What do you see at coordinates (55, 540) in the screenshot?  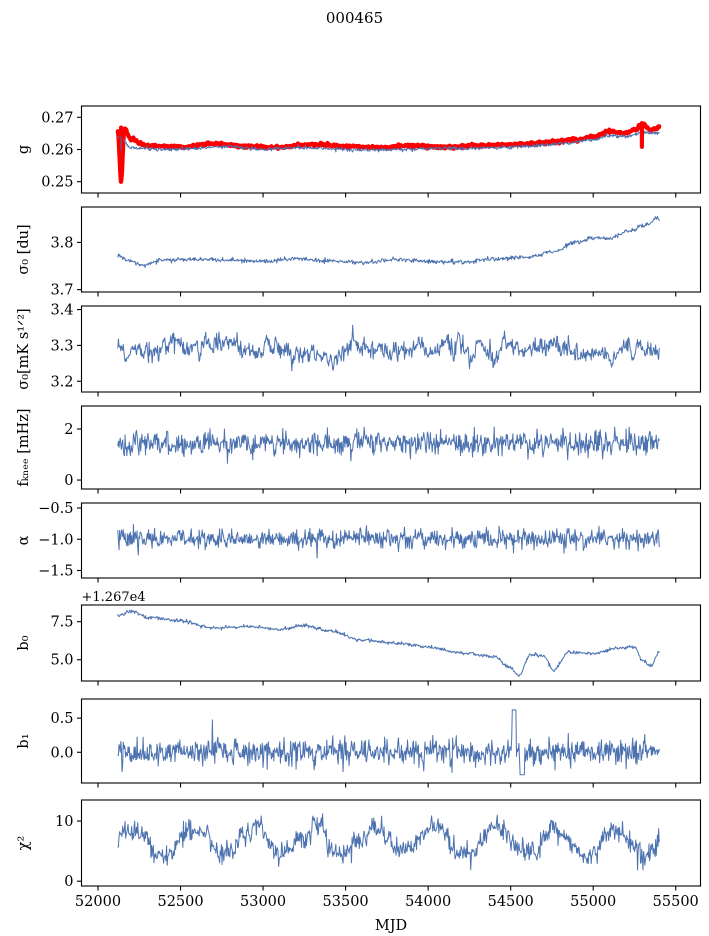 I see `y-tick-label: −1.0` at bounding box center [55, 540].